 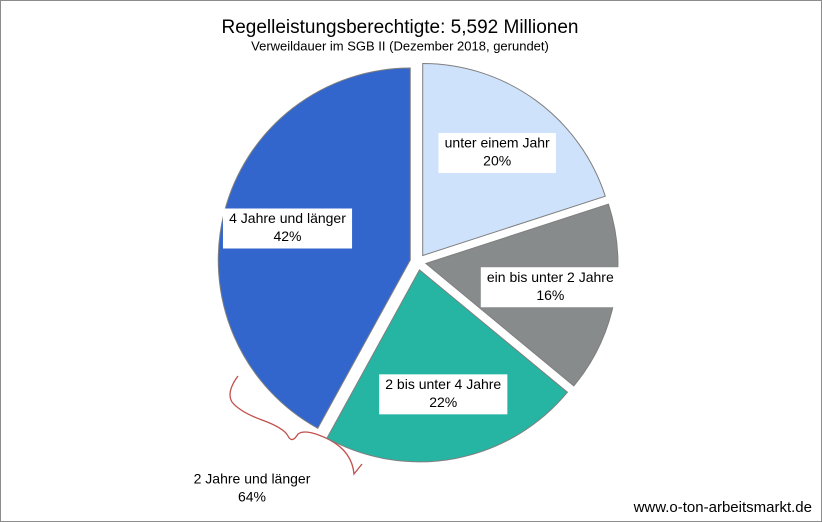 I want to click on annotation-text: 2 Jahre und länger, so click(x=252, y=479).